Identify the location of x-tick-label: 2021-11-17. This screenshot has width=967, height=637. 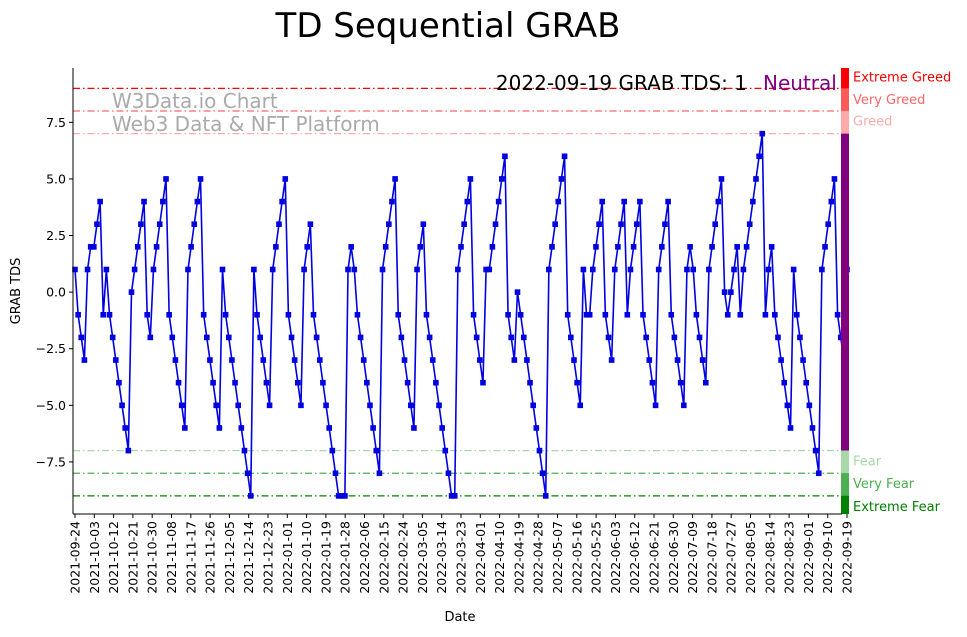
(190, 557).